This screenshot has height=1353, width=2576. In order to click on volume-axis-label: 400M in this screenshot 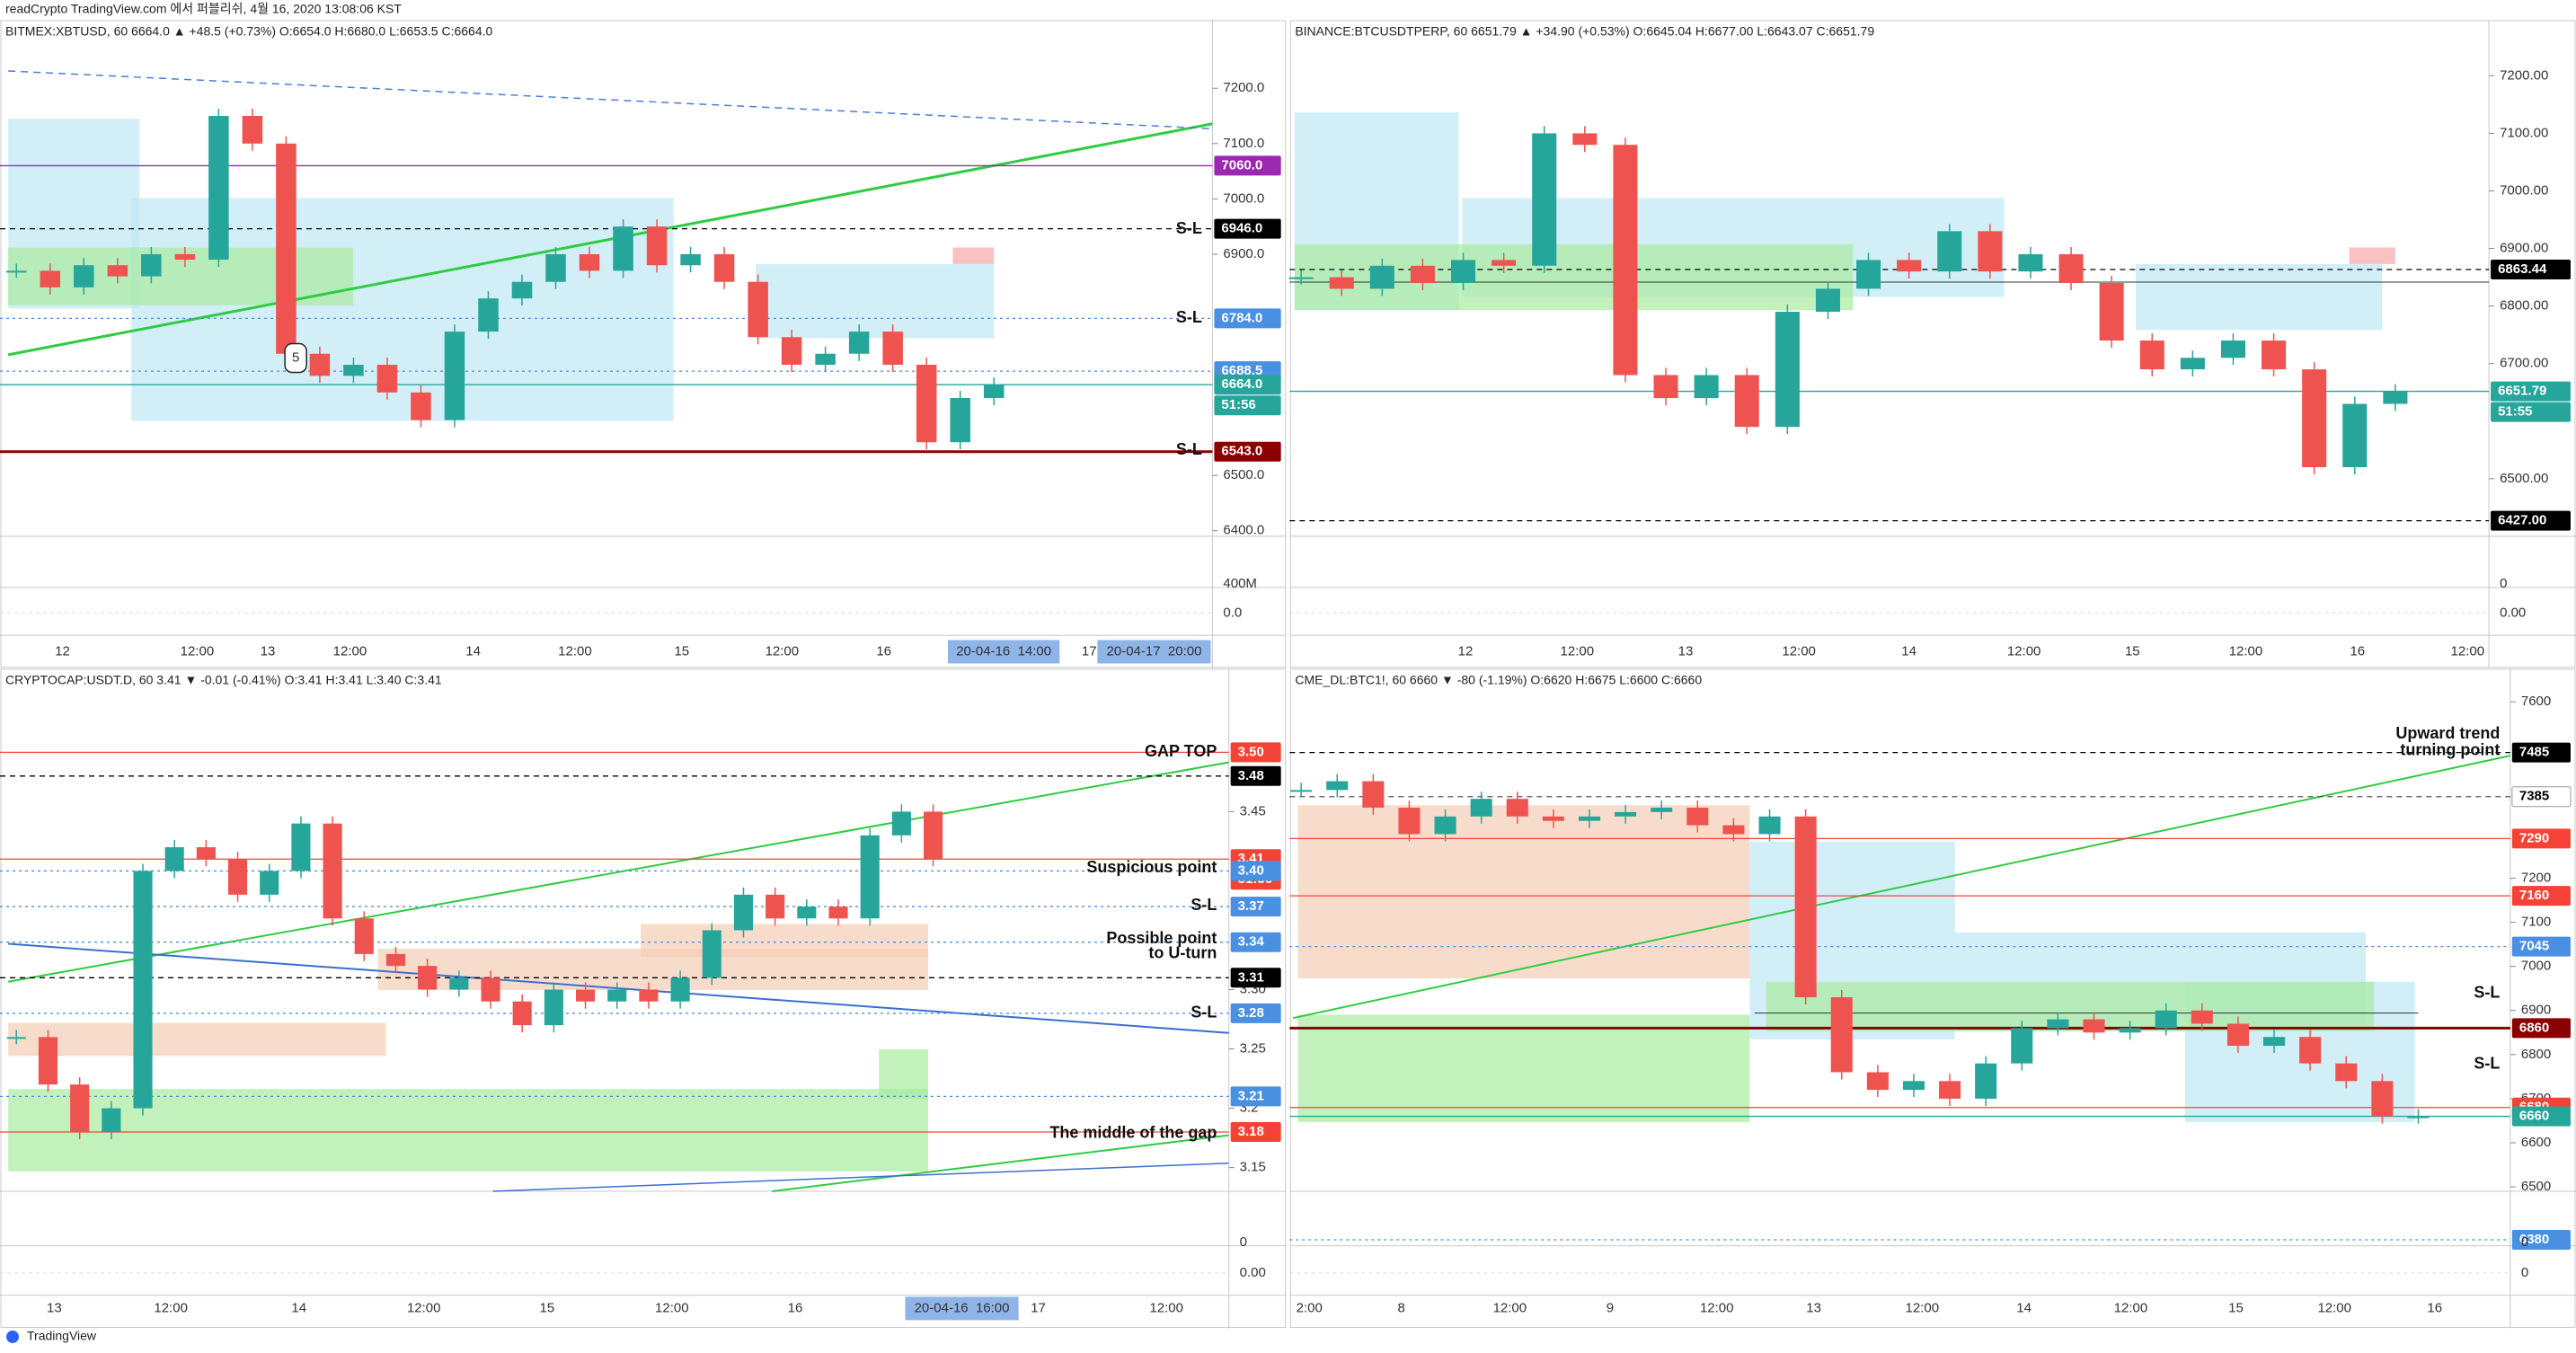, I will do `click(1240, 583)`.